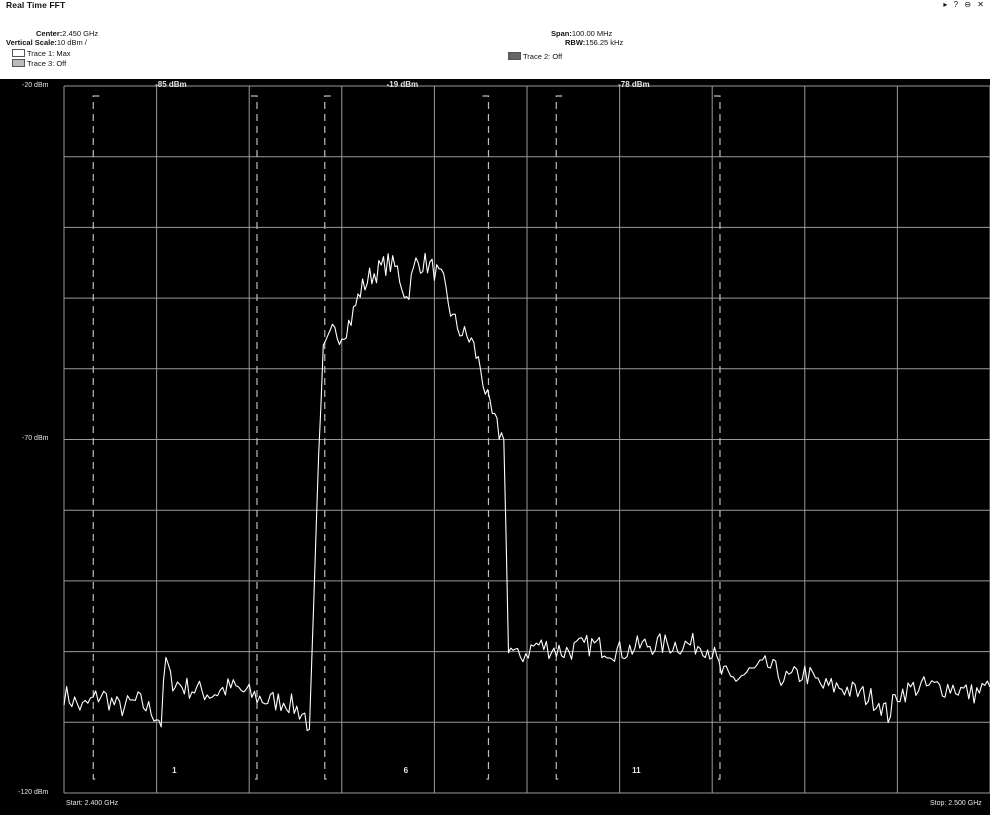 This screenshot has width=990, height=815. What do you see at coordinates (514, 56) in the screenshot?
I see `trace-2-swatch-icon` at bounding box center [514, 56].